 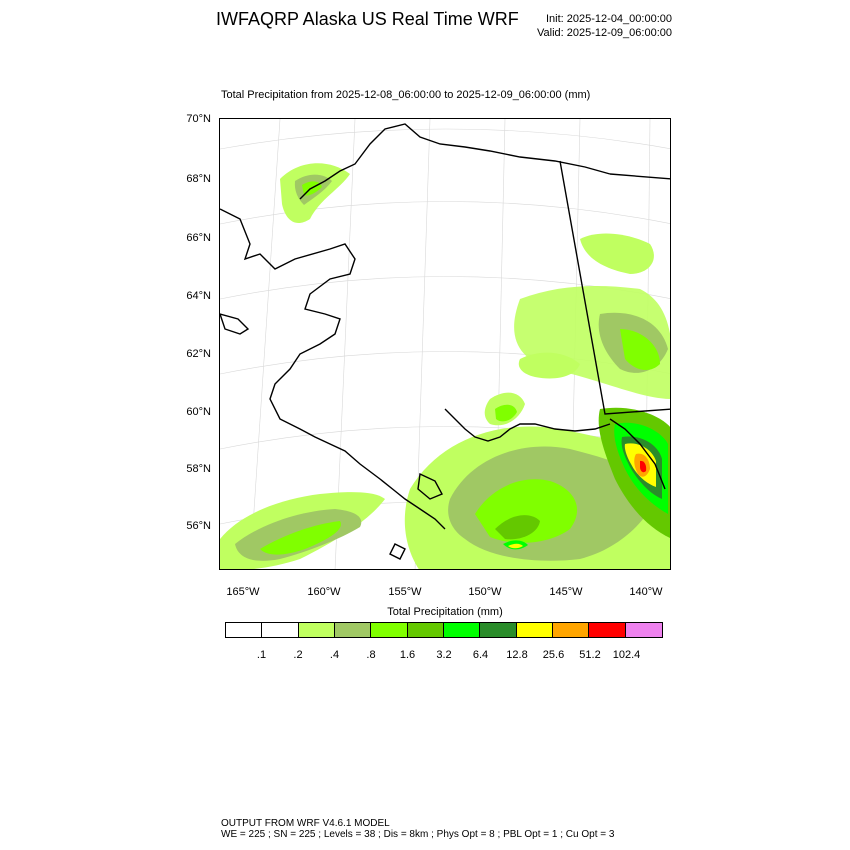 I want to click on colorbar-label: 1.6, so click(x=407, y=655).